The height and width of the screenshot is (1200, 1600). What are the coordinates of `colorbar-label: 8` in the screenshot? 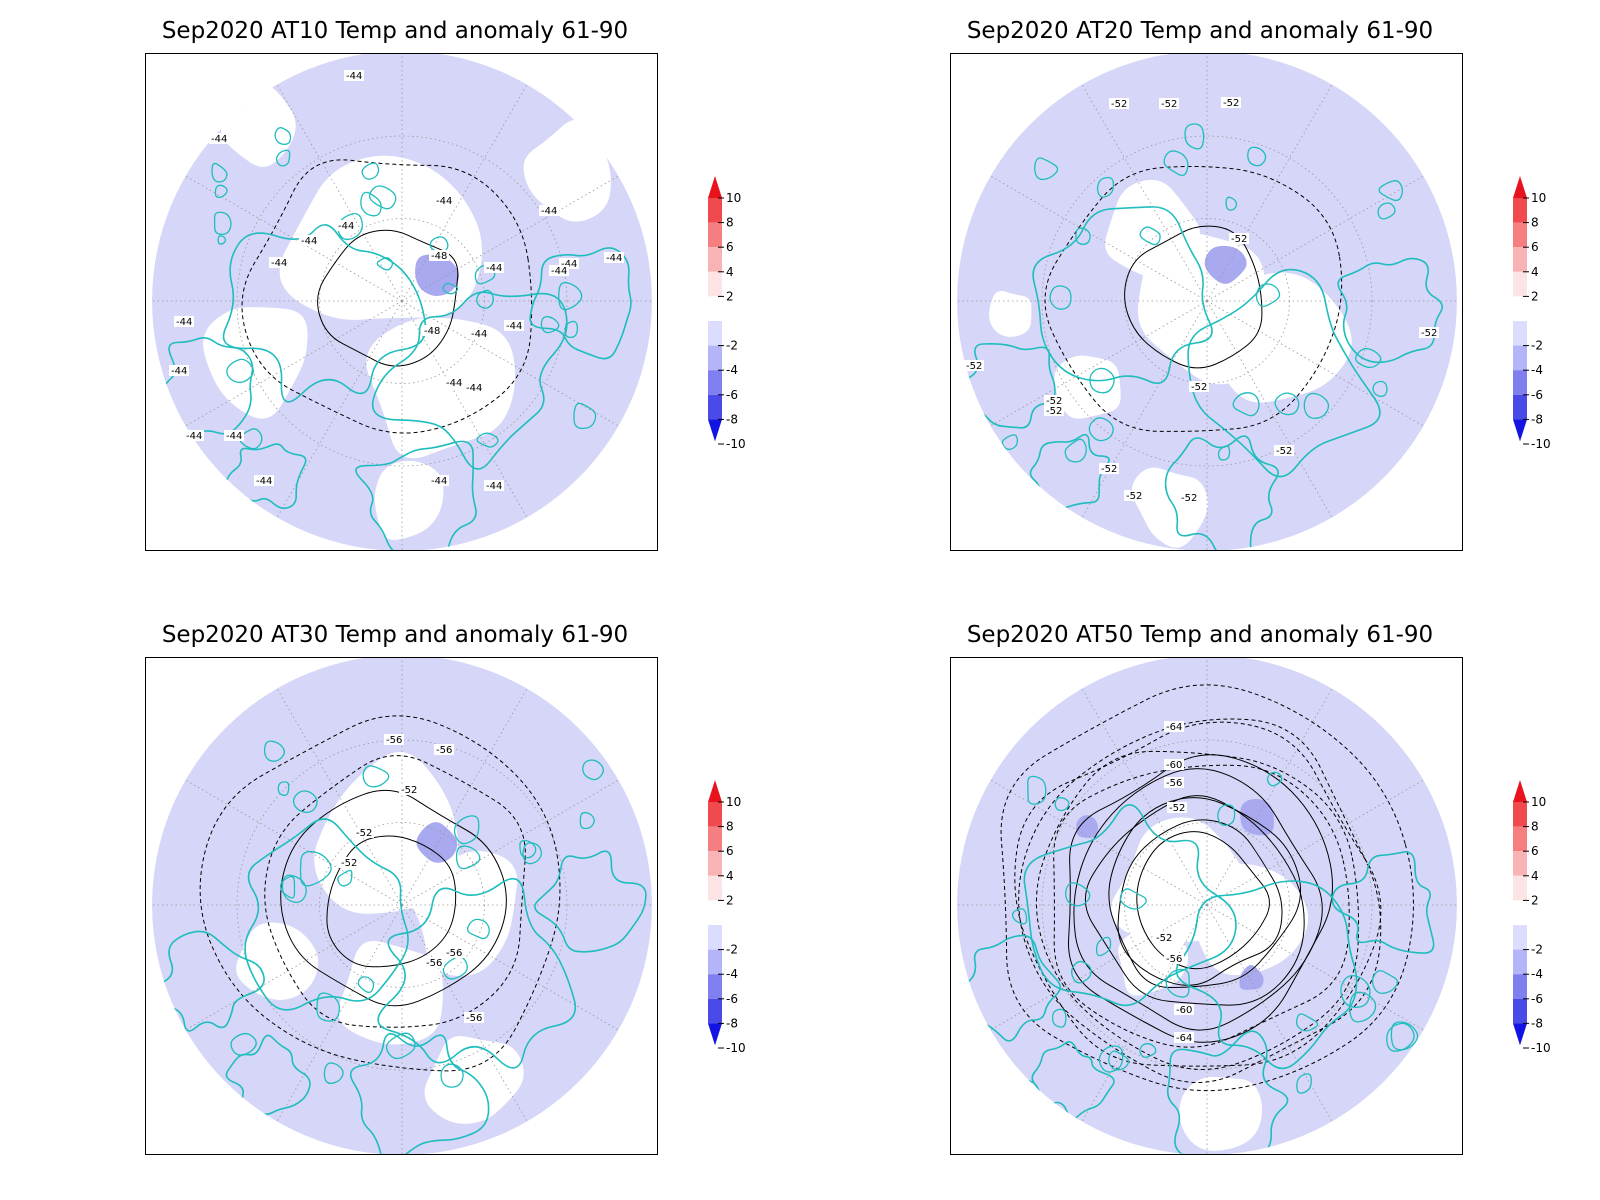 It's located at (1535, 223).